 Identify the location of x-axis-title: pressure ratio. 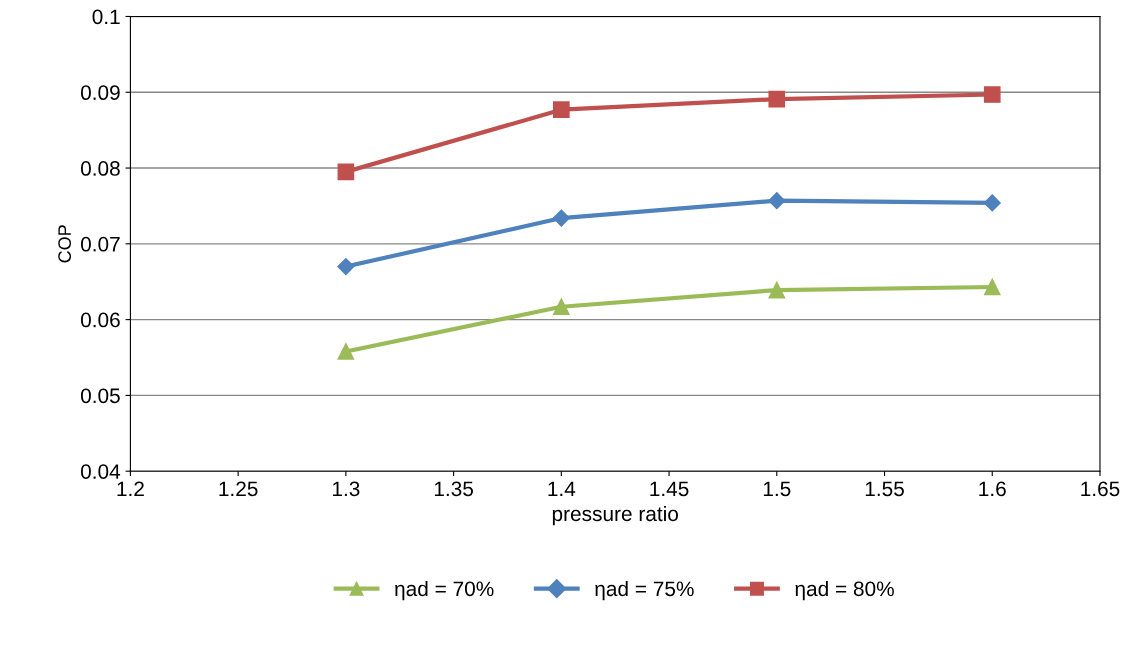
(615, 515).